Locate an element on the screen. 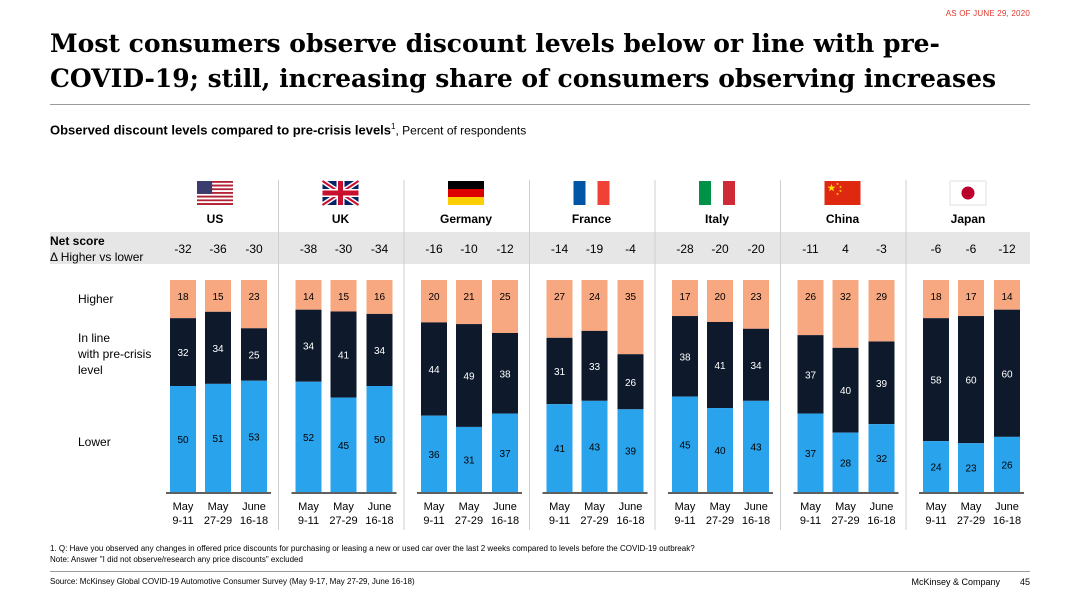 The width and height of the screenshot is (1080, 607). net-score-value: -36 is located at coordinates (218, 249).